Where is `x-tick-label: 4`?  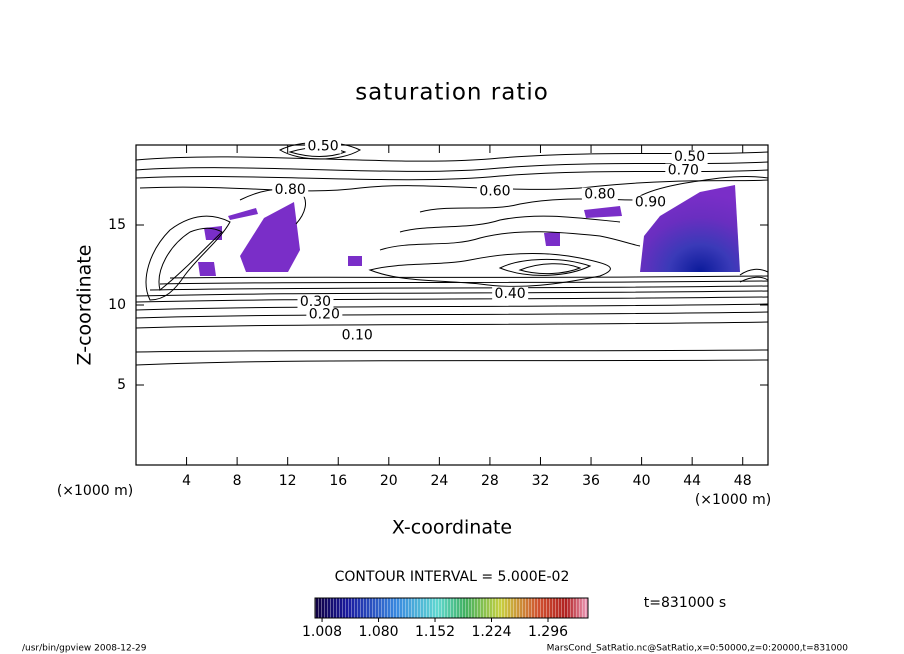 x-tick-label: 4 is located at coordinates (186, 481).